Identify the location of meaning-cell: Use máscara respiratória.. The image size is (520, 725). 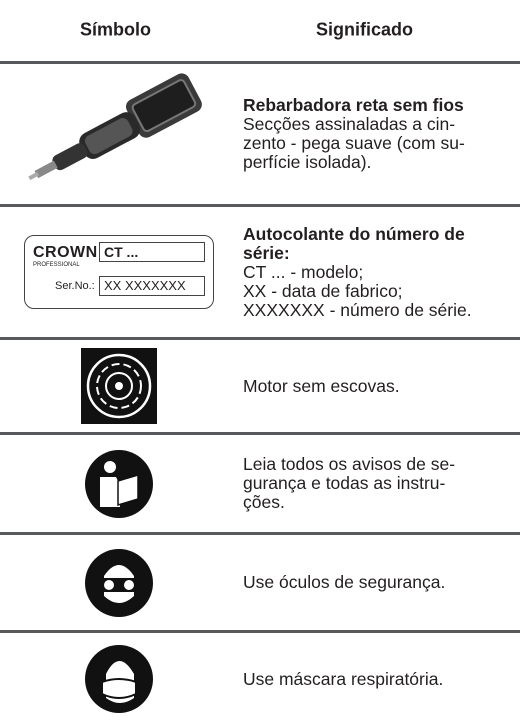
(375, 679).